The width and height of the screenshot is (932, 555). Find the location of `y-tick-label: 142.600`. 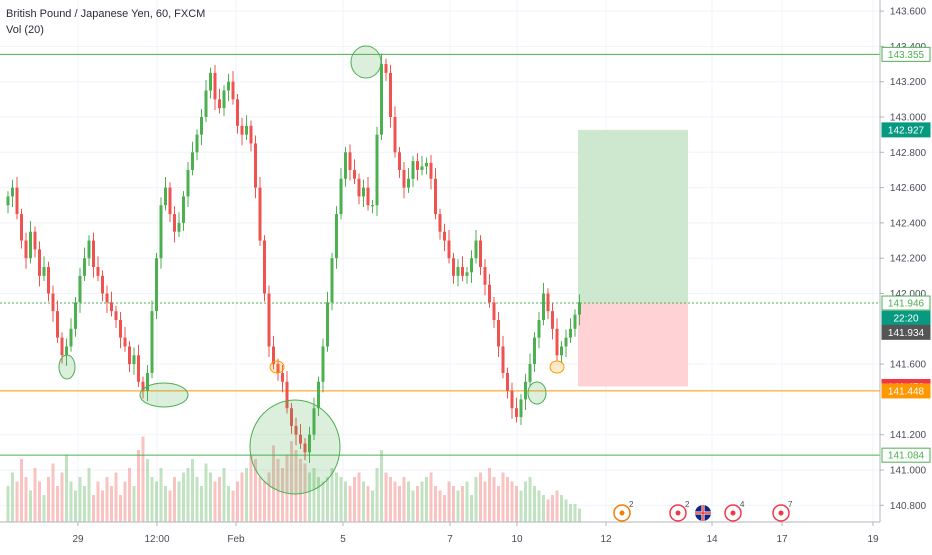

y-tick-label: 142.600 is located at coordinates (908, 188).